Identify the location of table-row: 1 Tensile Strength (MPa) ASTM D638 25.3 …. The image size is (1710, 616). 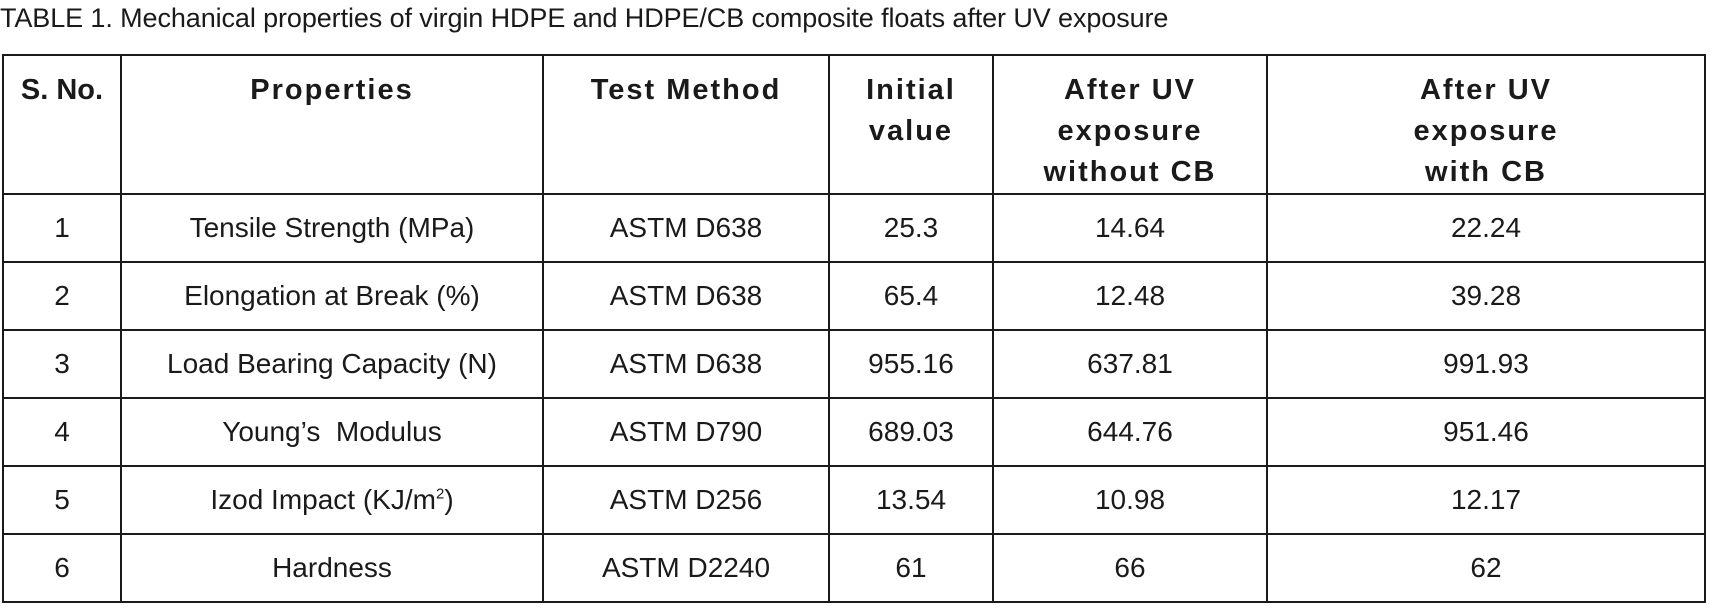
(854, 228).